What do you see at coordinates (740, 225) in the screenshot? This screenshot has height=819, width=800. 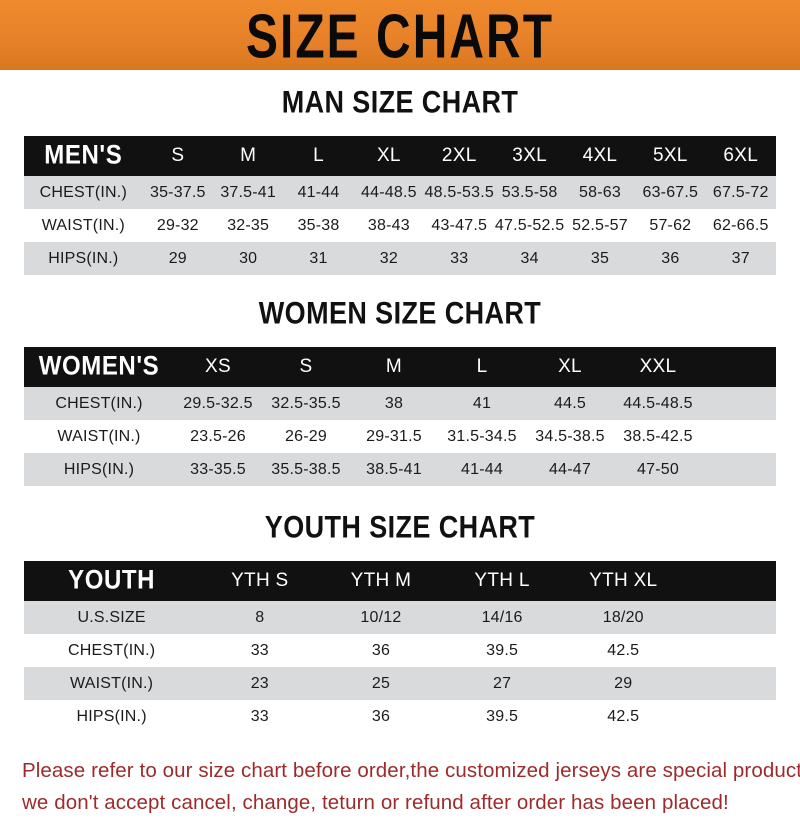 I see `men-cell: 62-66.5` at bounding box center [740, 225].